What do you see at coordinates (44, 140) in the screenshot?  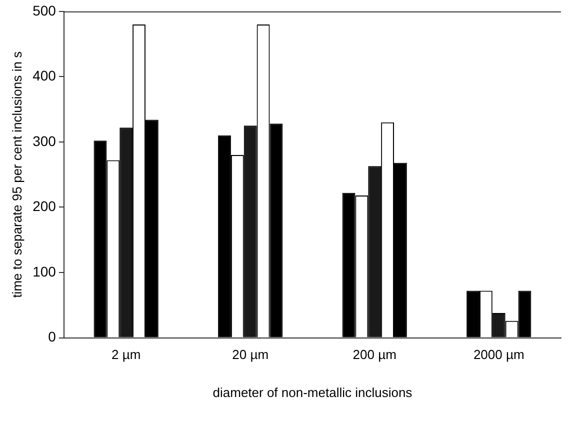 I see `y-tick-label: 300` at bounding box center [44, 140].